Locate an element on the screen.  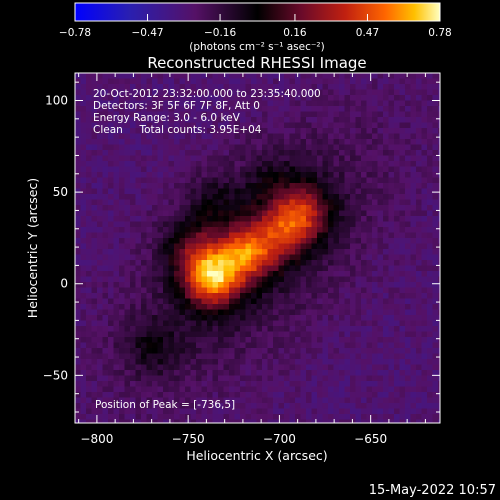
colorbar is located at coordinates (257, 12).